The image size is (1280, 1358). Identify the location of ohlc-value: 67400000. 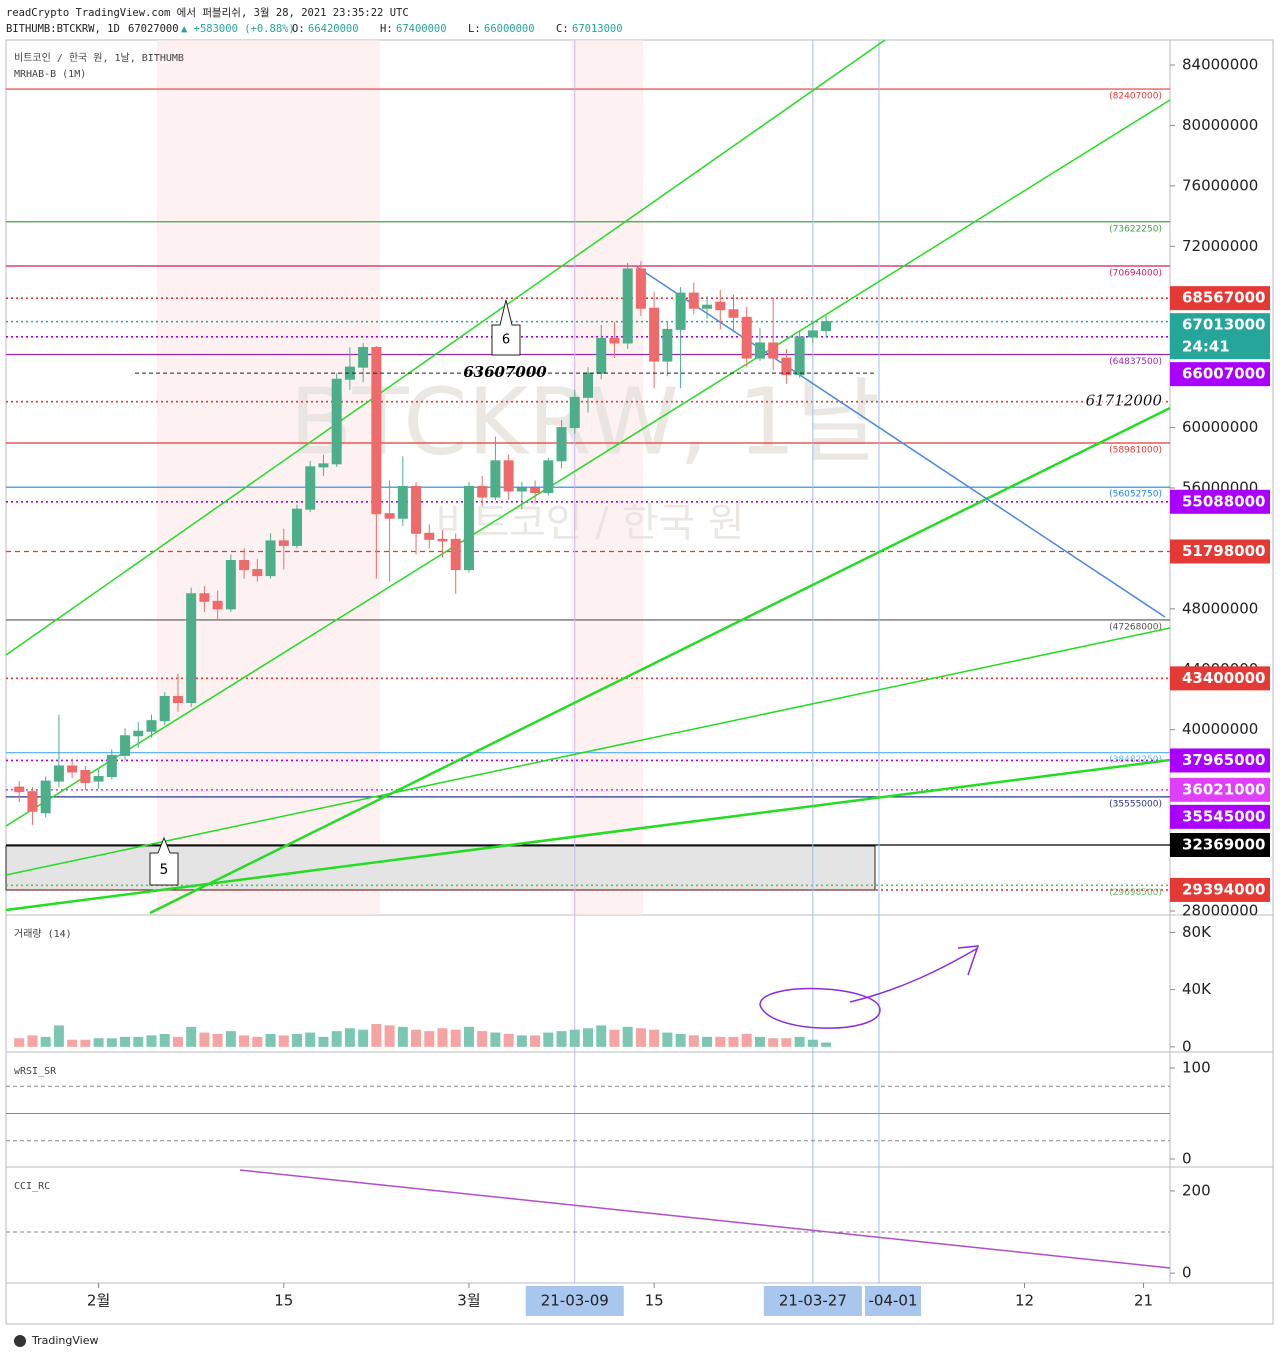
(421, 29).